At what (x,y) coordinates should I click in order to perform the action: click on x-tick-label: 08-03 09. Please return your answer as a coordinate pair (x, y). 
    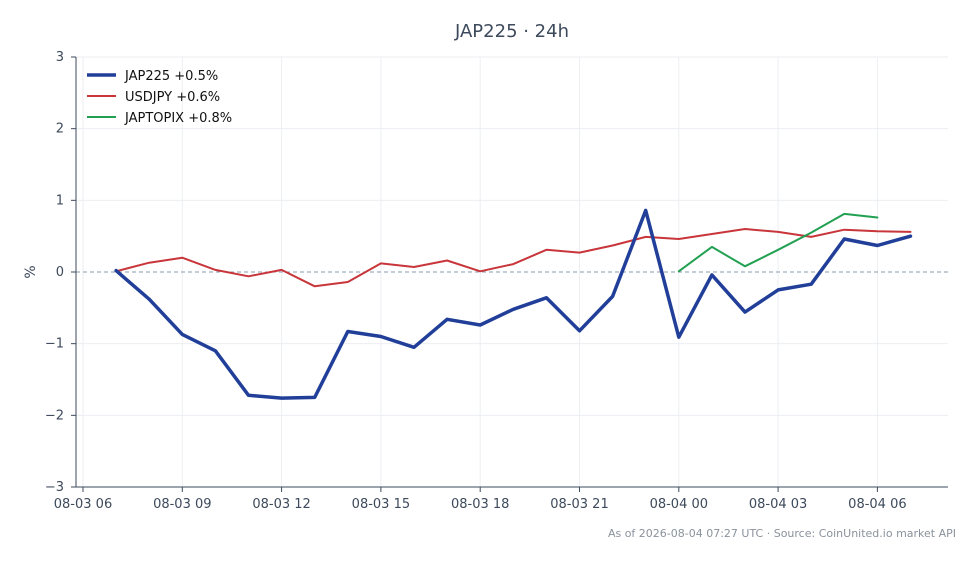
    Looking at the image, I should click on (182, 504).